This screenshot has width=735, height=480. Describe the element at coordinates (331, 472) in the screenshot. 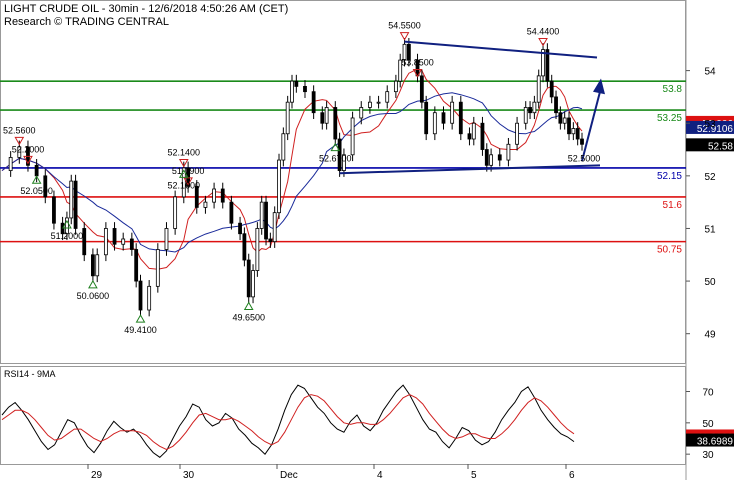

I see `x-axis: 29 30 Dec 4 5 6` at that location.